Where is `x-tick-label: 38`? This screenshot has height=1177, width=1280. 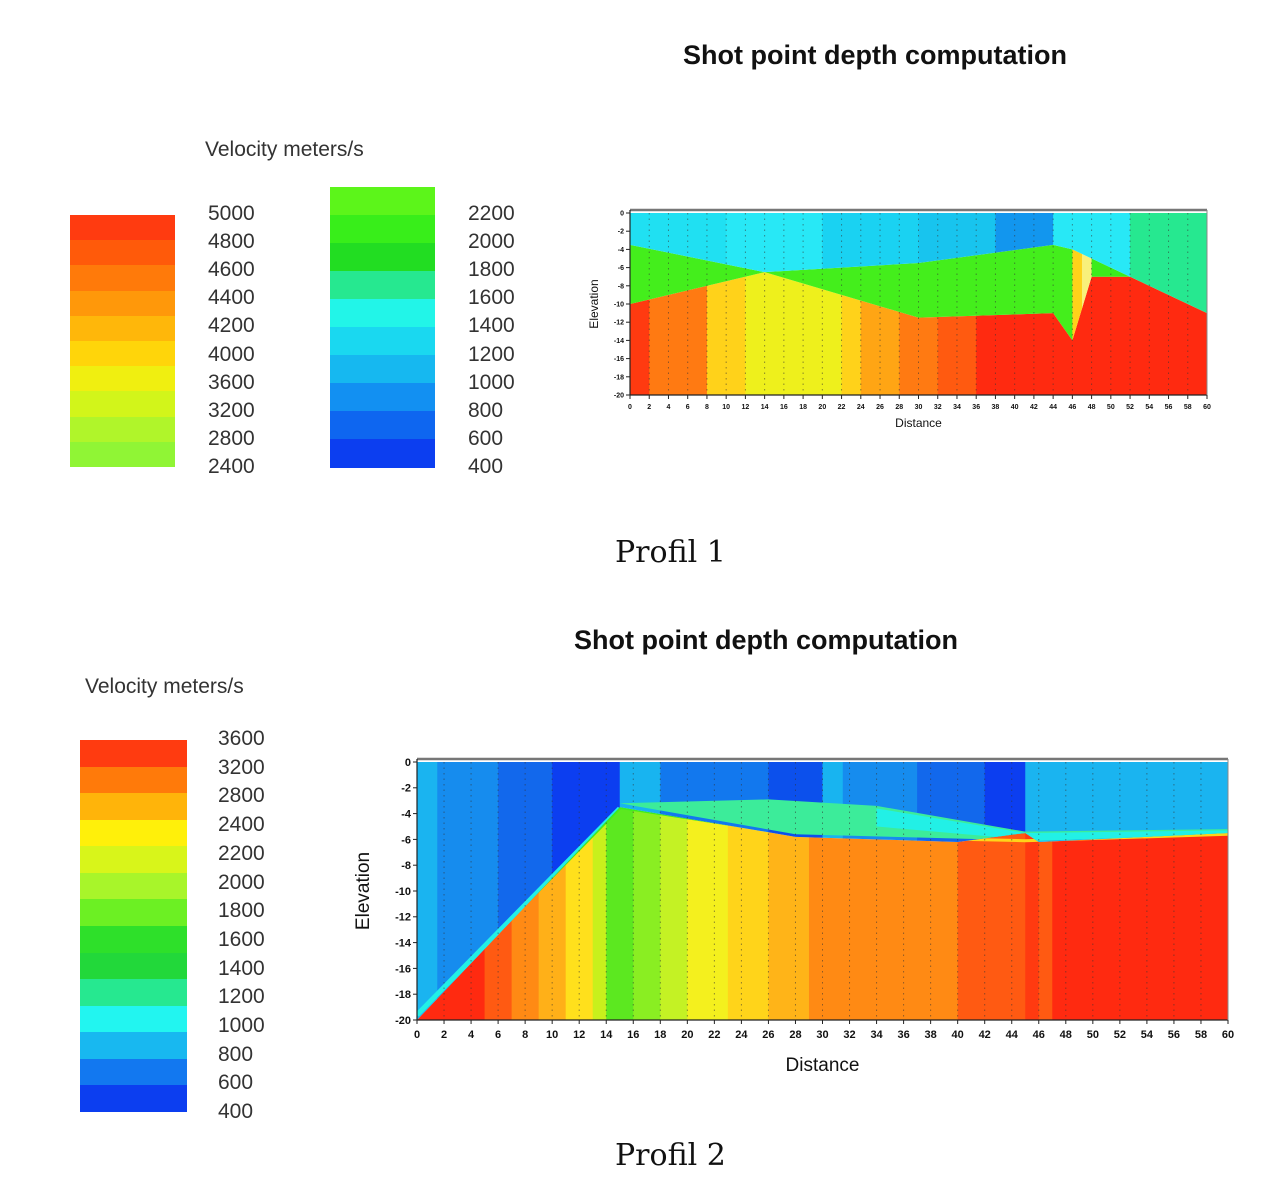 x-tick-label: 38 is located at coordinates (931, 1035).